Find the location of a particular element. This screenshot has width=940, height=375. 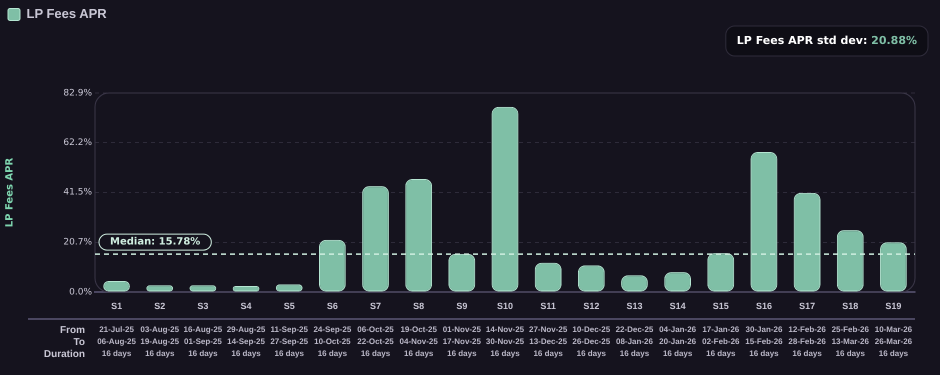

text: 13-Mar-26 is located at coordinates (851, 341).